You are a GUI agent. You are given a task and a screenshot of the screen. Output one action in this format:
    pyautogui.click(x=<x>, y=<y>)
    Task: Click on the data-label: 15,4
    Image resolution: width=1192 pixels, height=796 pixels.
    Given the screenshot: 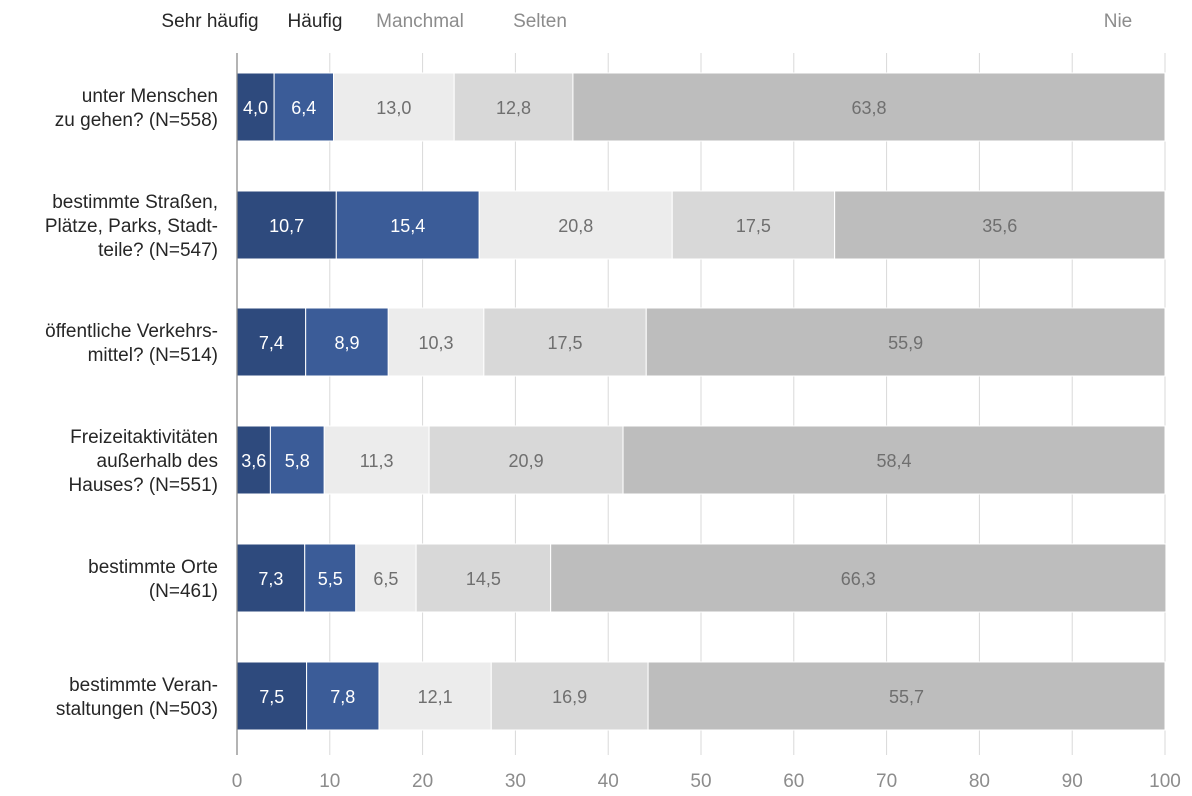 What is the action you would take?
    pyautogui.click(x=407, y=226)
    